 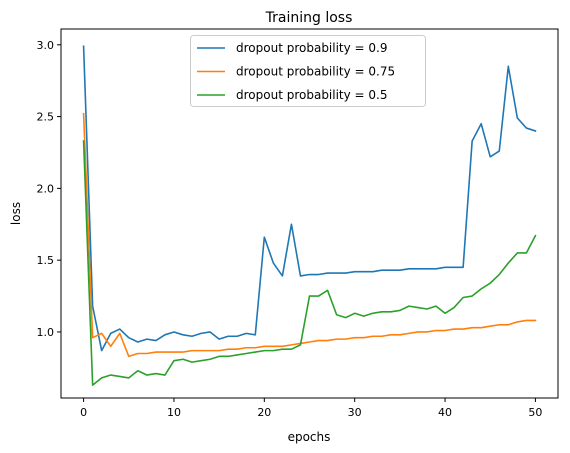 I want to click on y-tick-label: 1.5, so click(x=46, y=260).